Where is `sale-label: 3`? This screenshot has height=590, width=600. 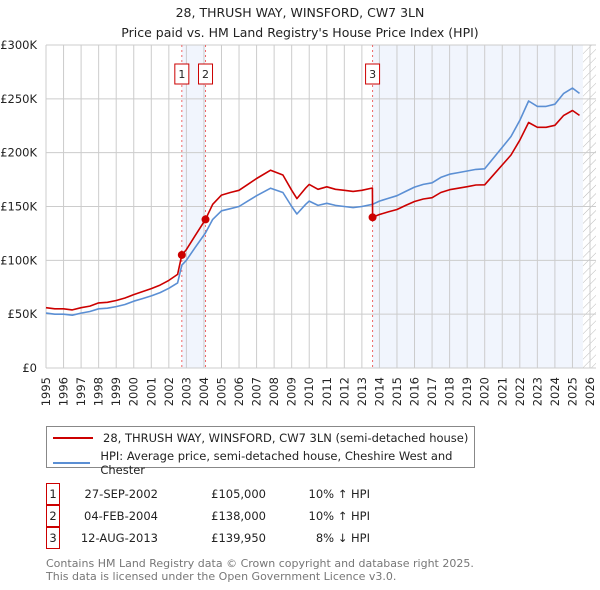
sale-label: 3 is located at coordinates (372, 74).